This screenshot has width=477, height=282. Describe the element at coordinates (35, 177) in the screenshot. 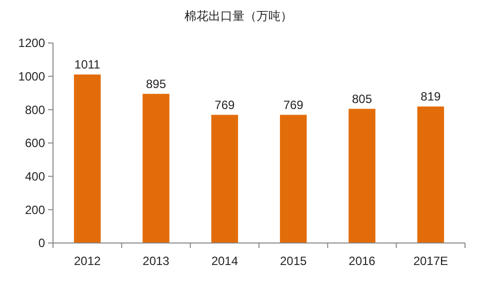

I see `y-tick-label: 400` at that location.